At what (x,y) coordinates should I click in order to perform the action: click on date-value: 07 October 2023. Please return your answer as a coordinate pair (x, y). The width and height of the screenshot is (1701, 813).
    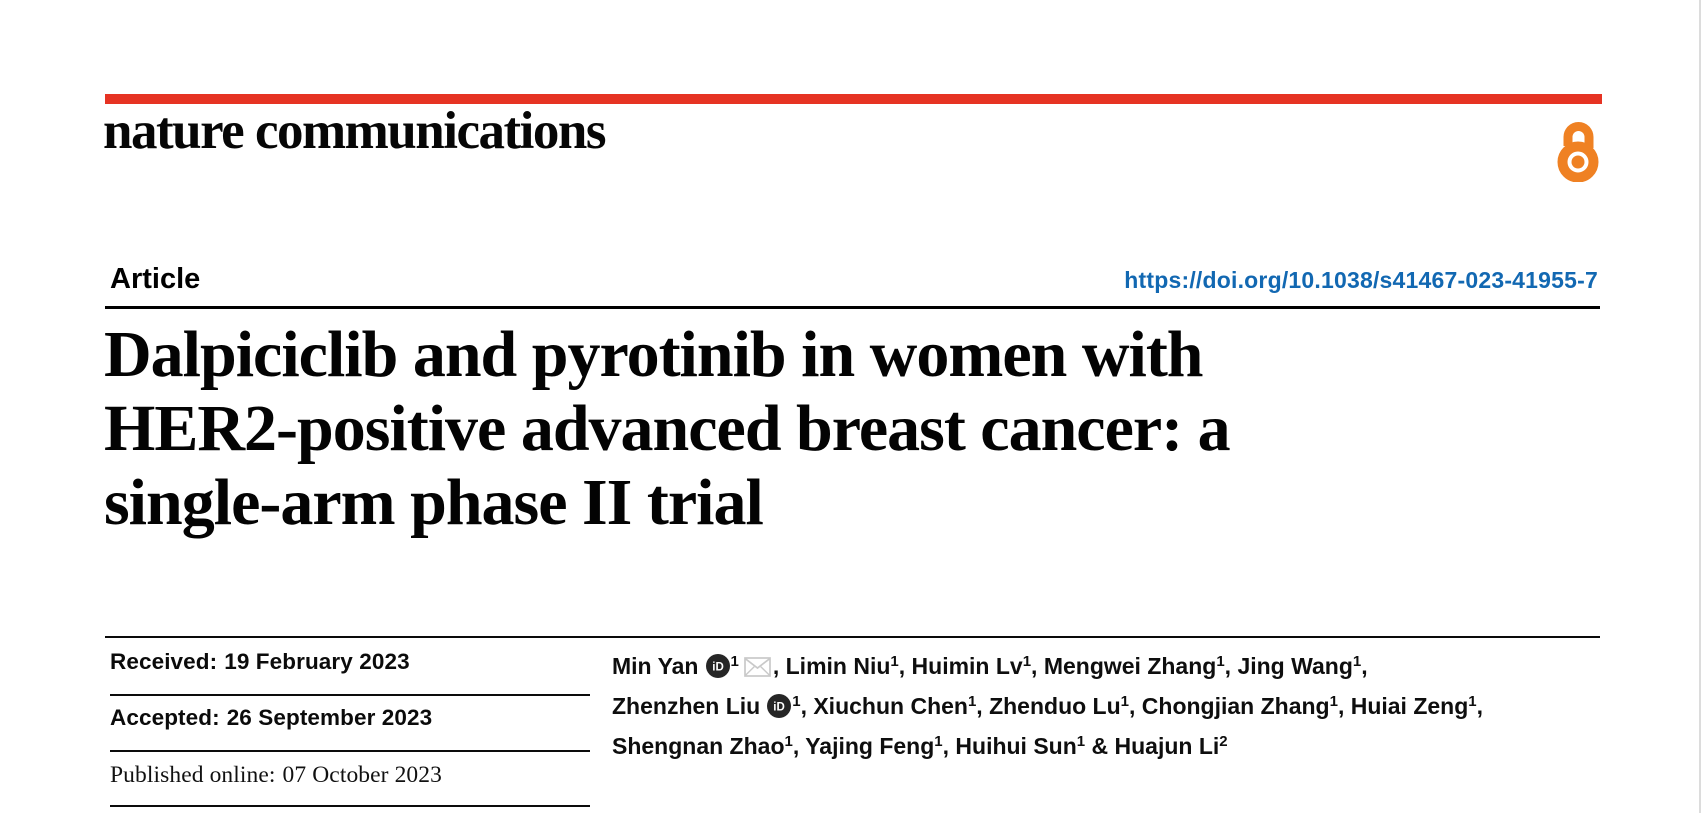
    Looking at the image, I should click on (362, 775).